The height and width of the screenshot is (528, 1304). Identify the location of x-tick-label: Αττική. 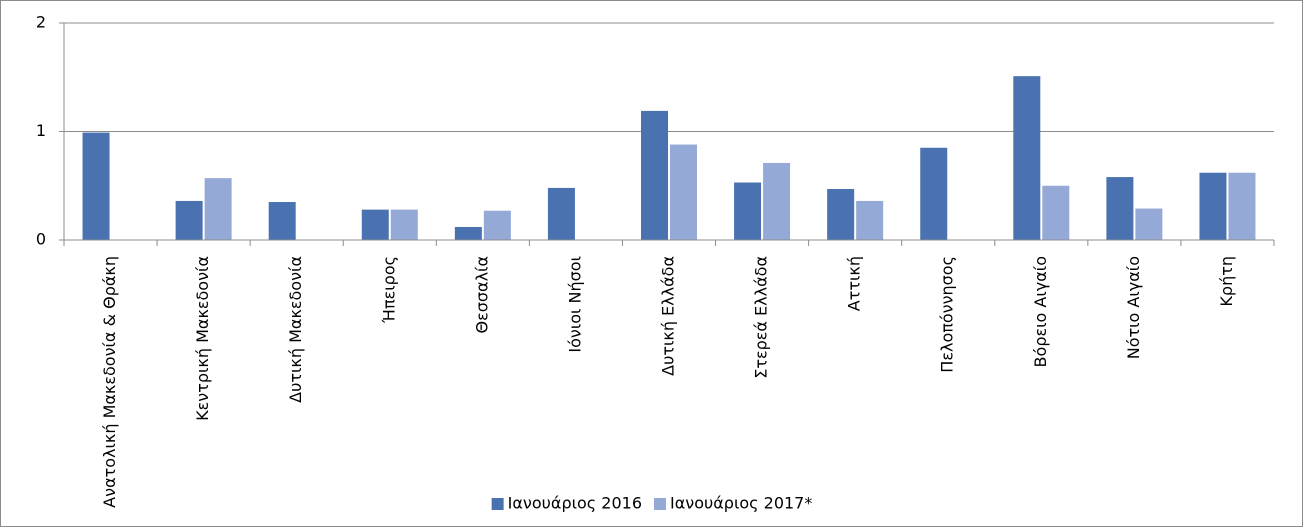
(854, 283).